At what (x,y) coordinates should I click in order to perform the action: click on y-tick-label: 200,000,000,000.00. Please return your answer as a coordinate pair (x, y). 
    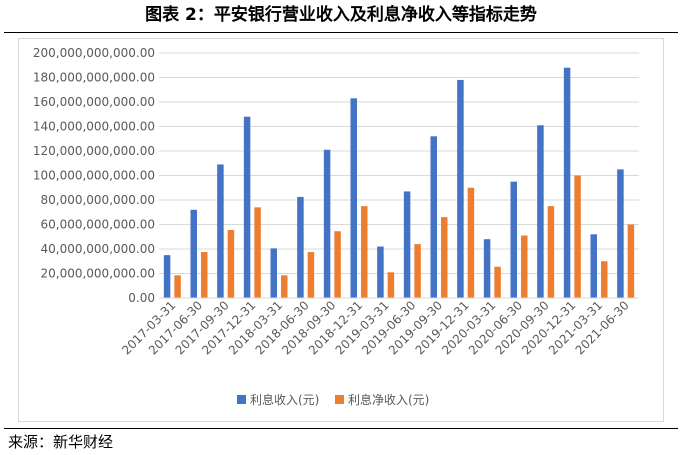
    Looking at the image, I should click on (94, 53).